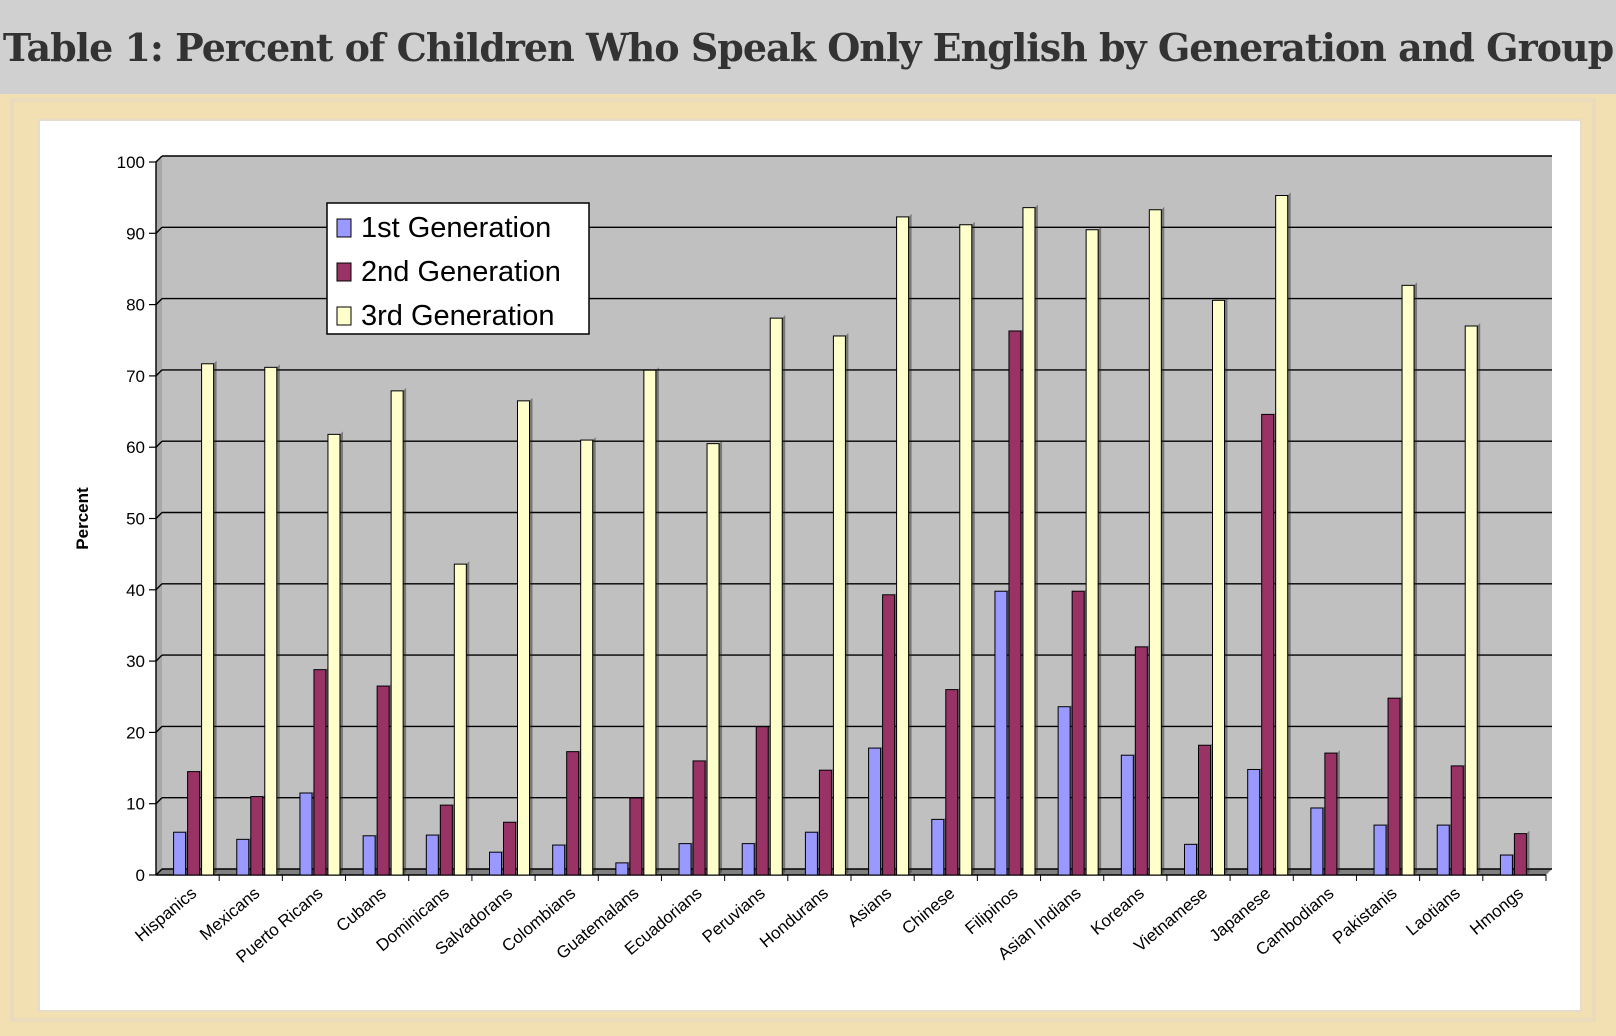  I want to click on y-tick-label: 80, so click(135, 305).